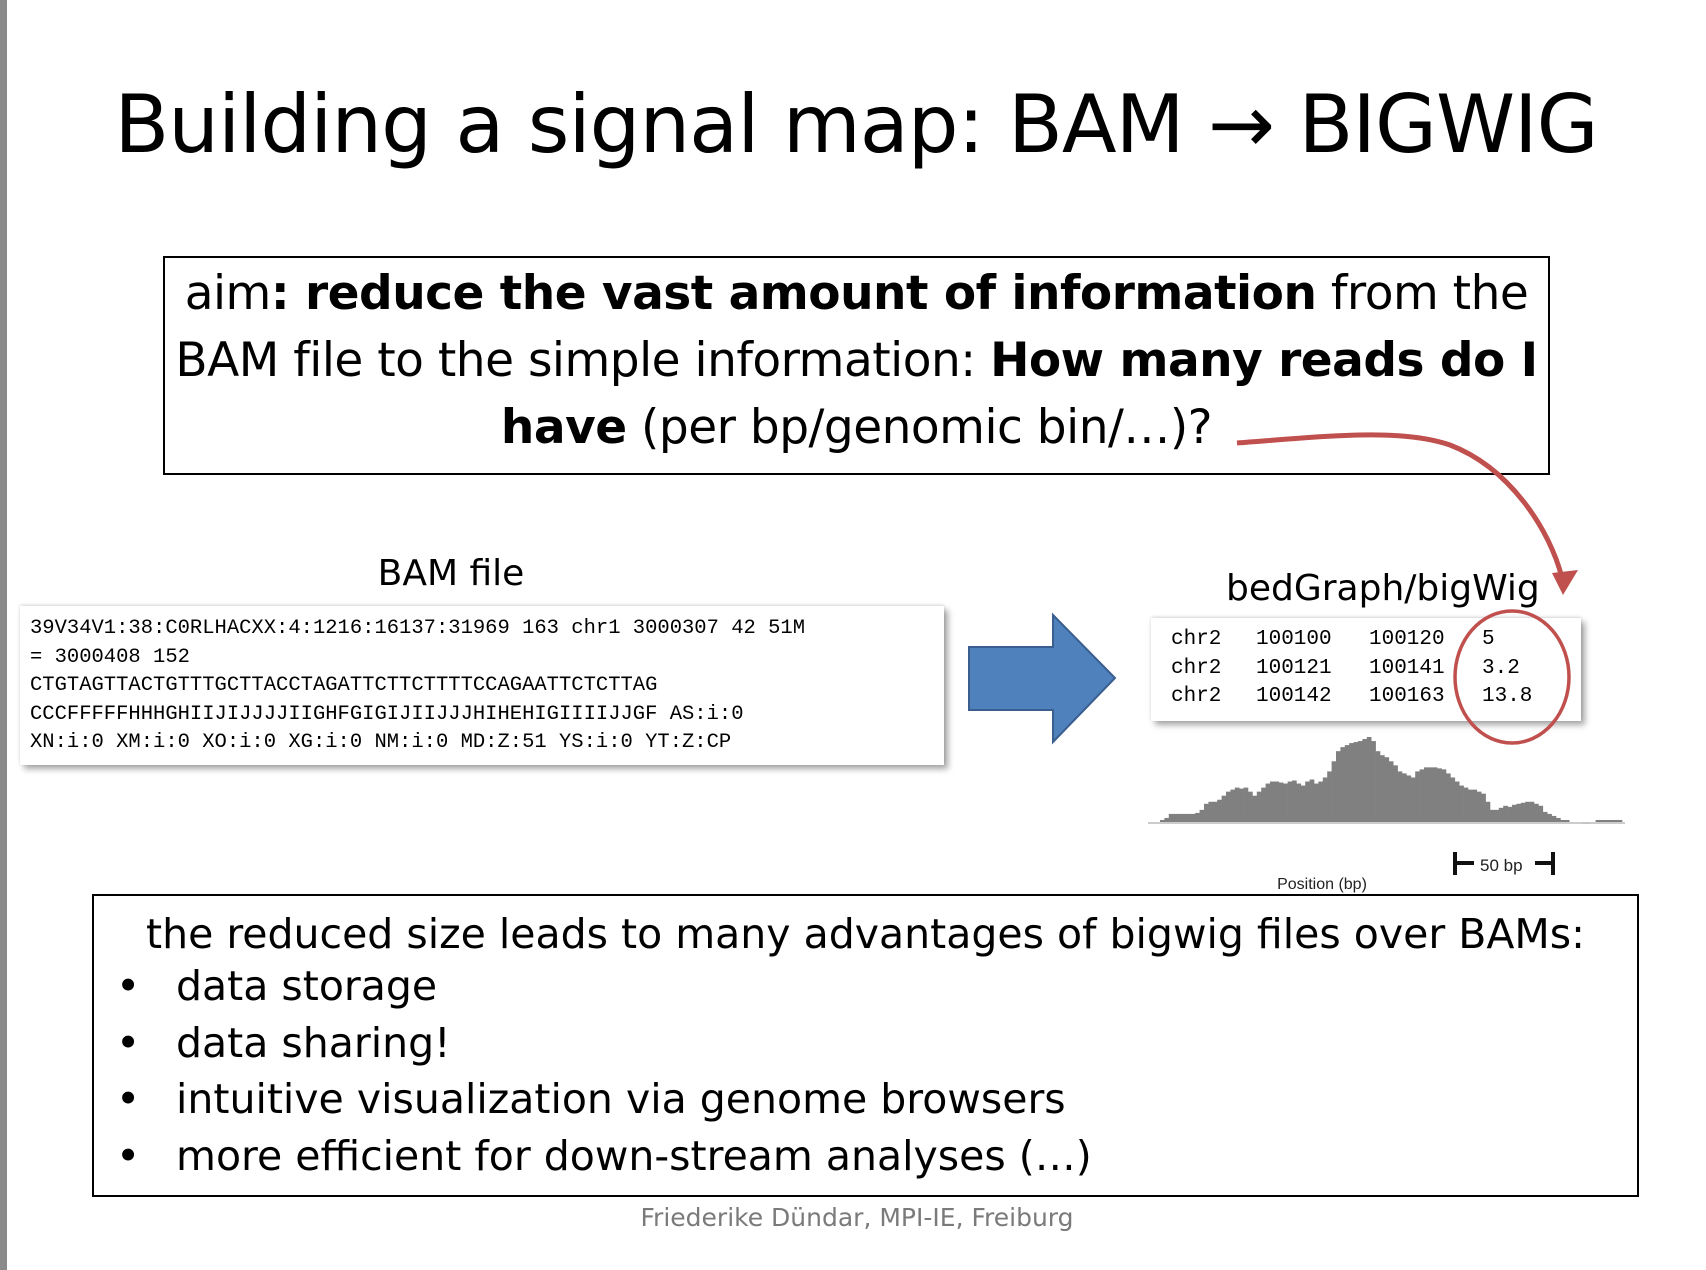  I want to click on cell: 5, so click(1488, 639).